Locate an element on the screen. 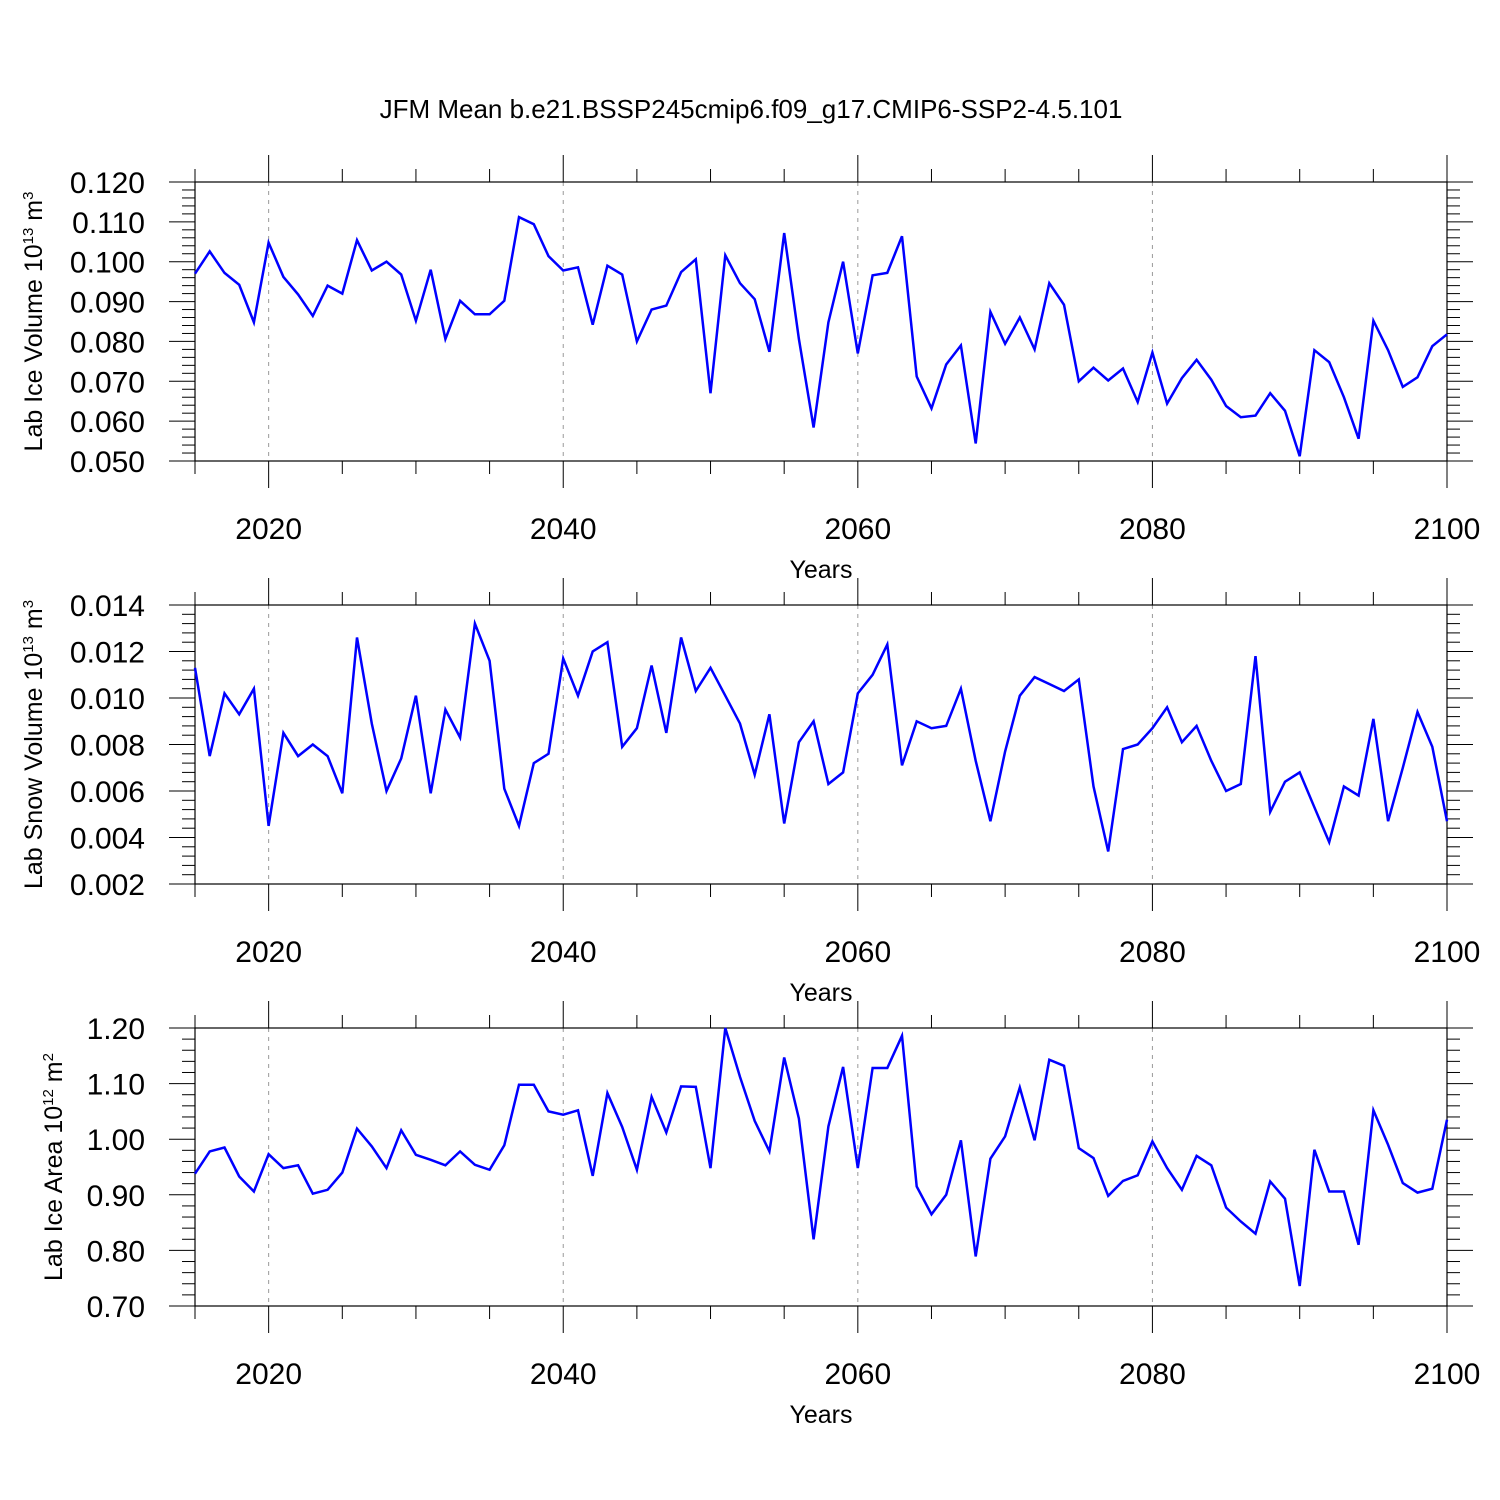  y-tick-label: 0.012 is located at coordinates (107, 653).